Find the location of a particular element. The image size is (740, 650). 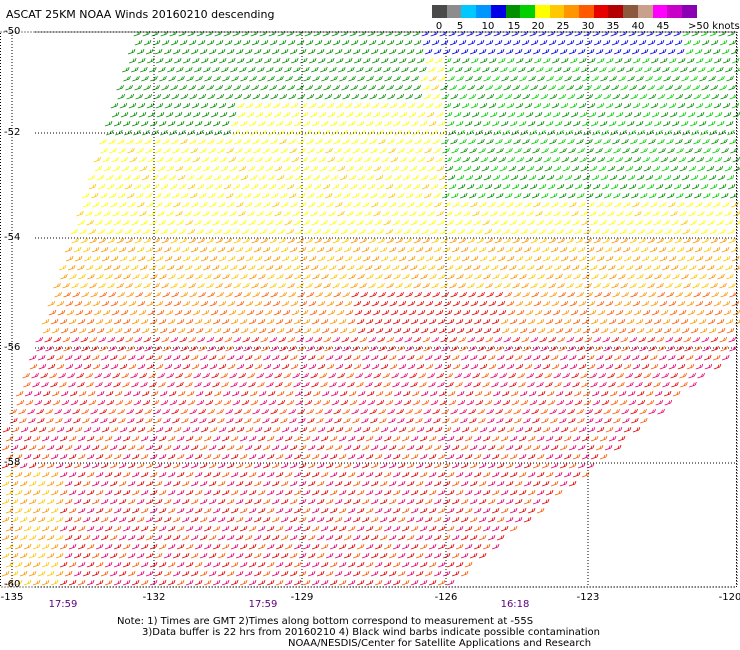

lat-label-52: -52 is located at coordinates (12, 132).